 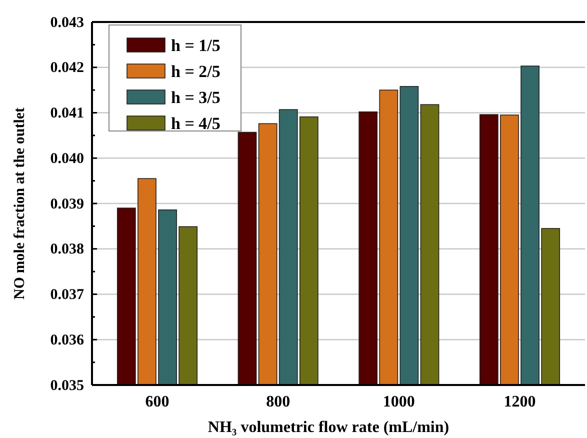 What do you see at coordinates (67, 250) in the screenshot?
I see `y-tick-label: 0.038` at bounding box center [67, 250].